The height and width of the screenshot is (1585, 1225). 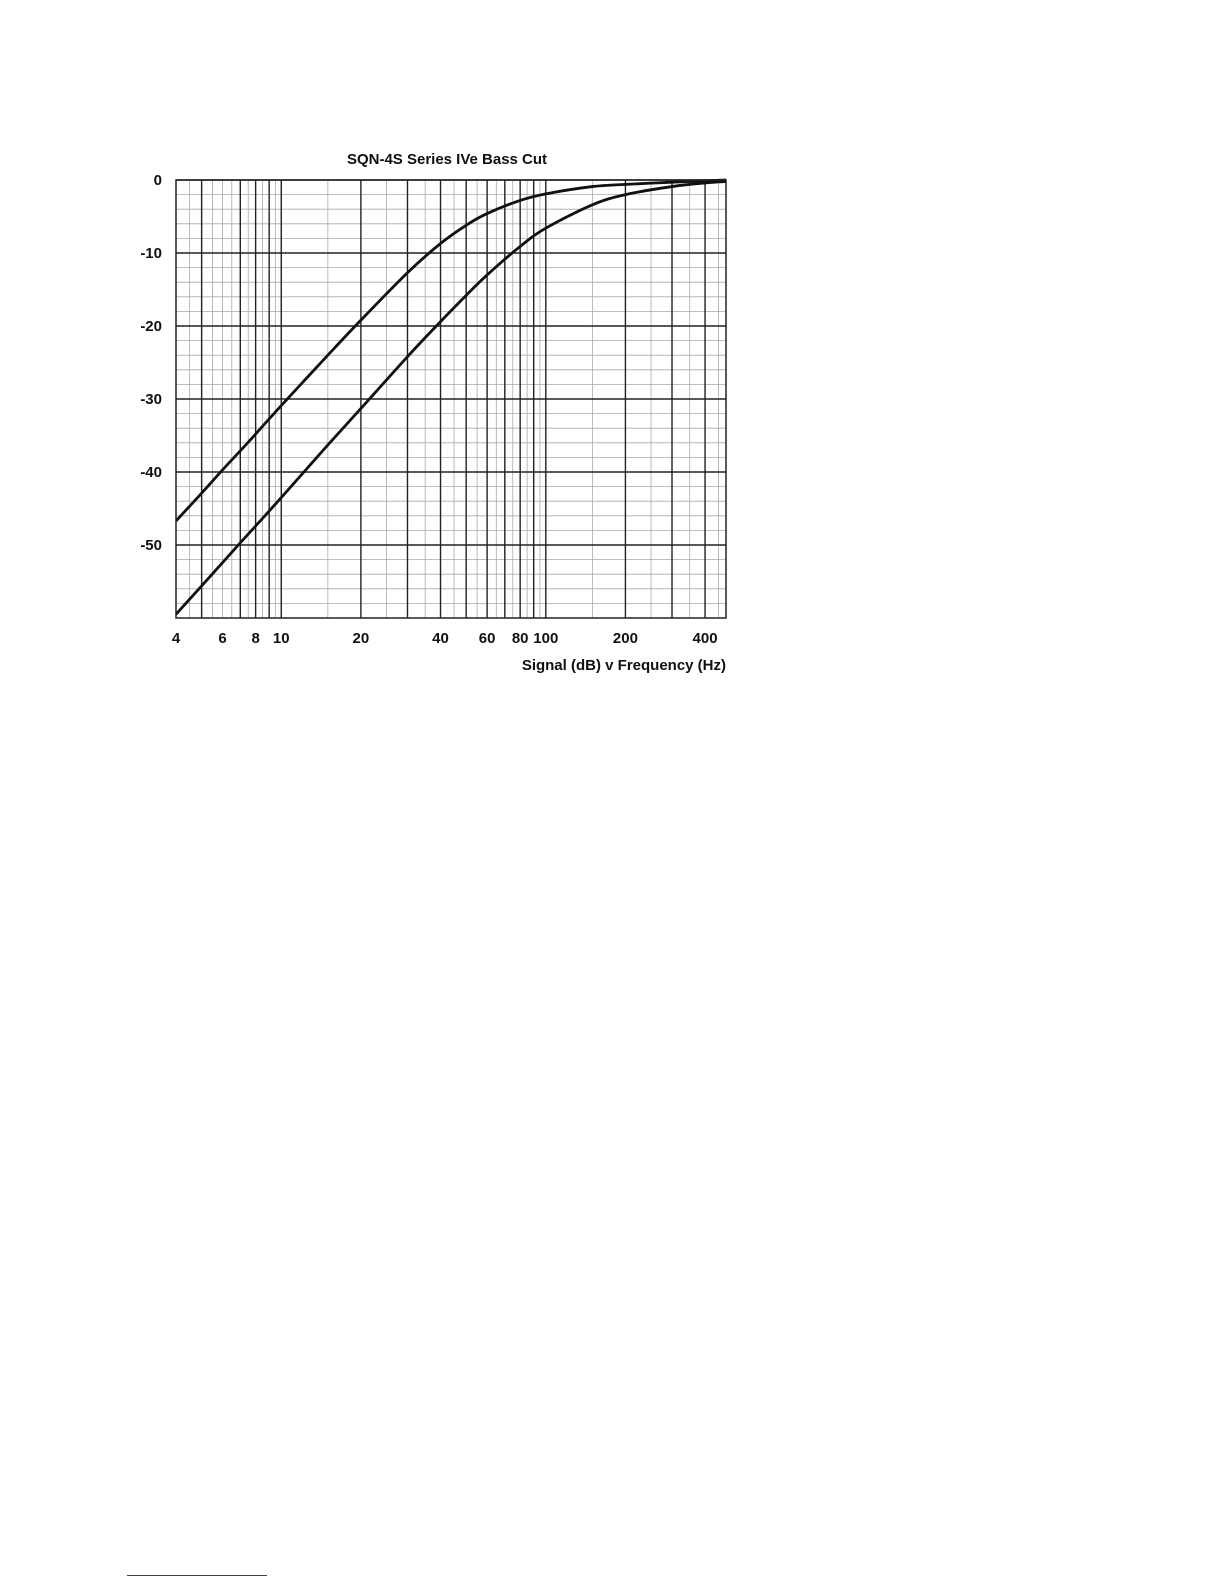 What do you see at coordinates (222, 638) in the screenshot?
I see `x-tick-label: 6` at bounding box center [222, 638].